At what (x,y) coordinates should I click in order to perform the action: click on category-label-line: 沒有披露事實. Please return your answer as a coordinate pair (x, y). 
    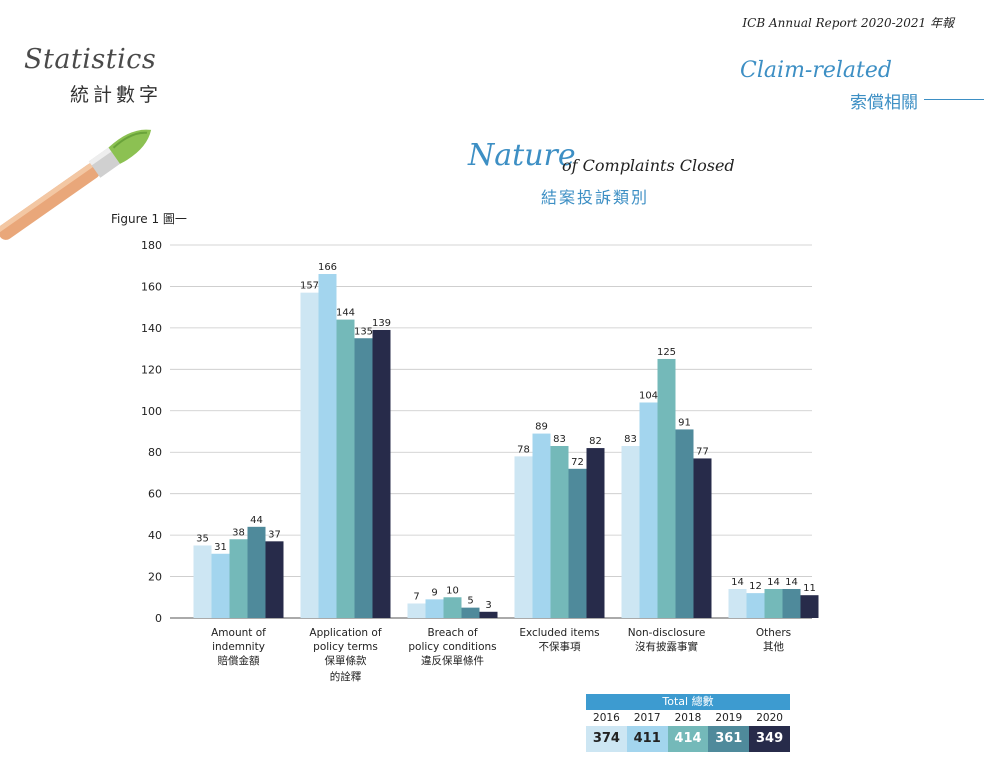
    Looking at the image, I should click on (666, 647).